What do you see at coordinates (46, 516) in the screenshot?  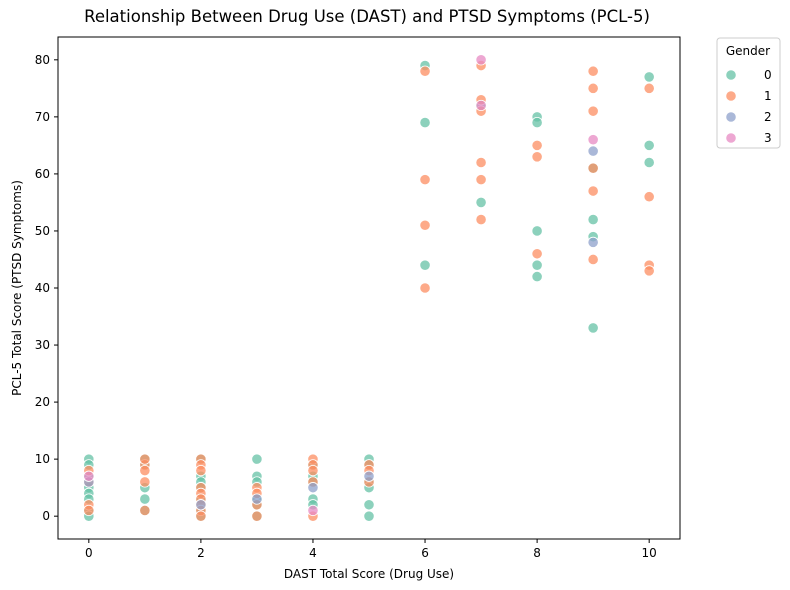 I see `y-tick-label: 0` at bounding box center [46, 516].